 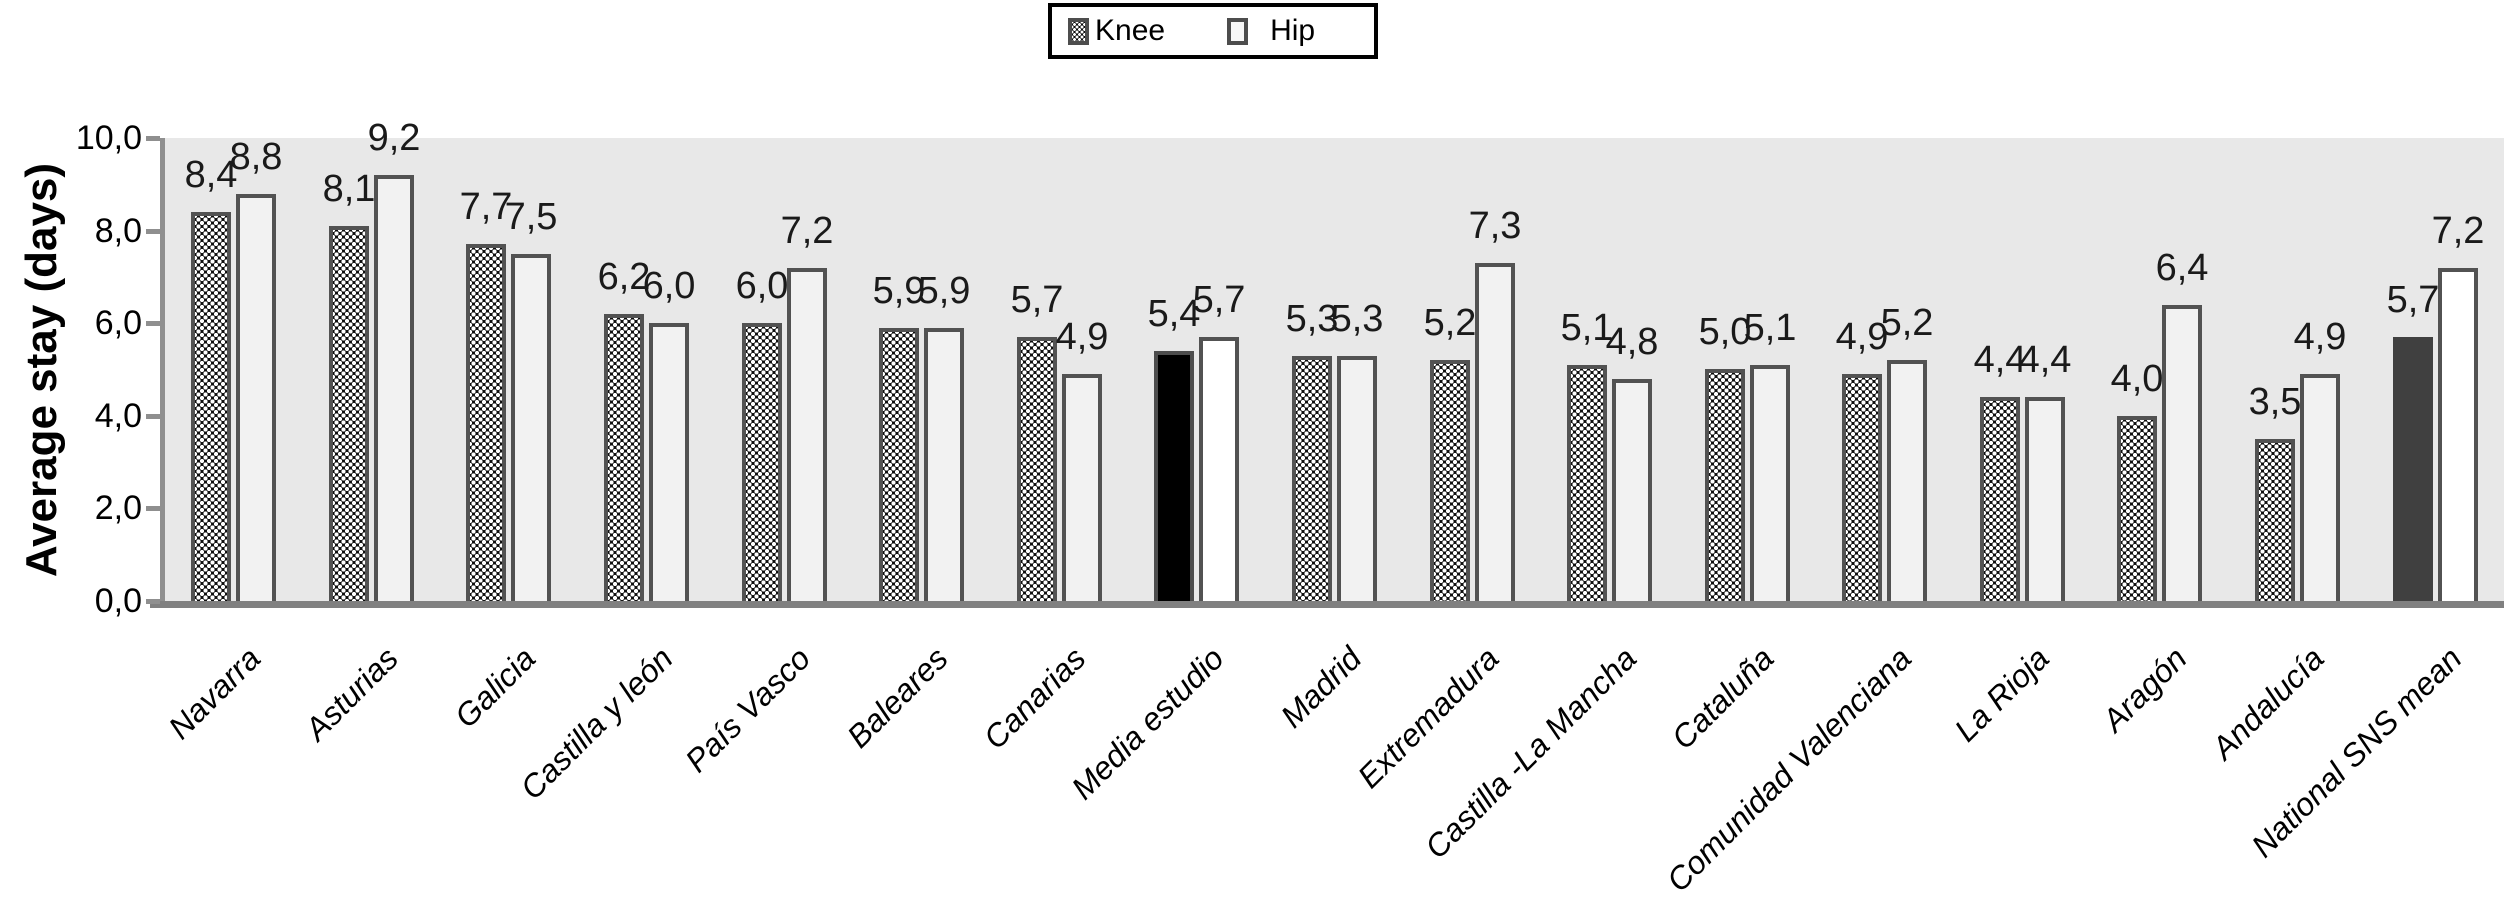 What do you see at coordinates (2458, 434) in the screenshot?
I see `bar-hip-national-sns-mean` at bounding box center [2458, 434].